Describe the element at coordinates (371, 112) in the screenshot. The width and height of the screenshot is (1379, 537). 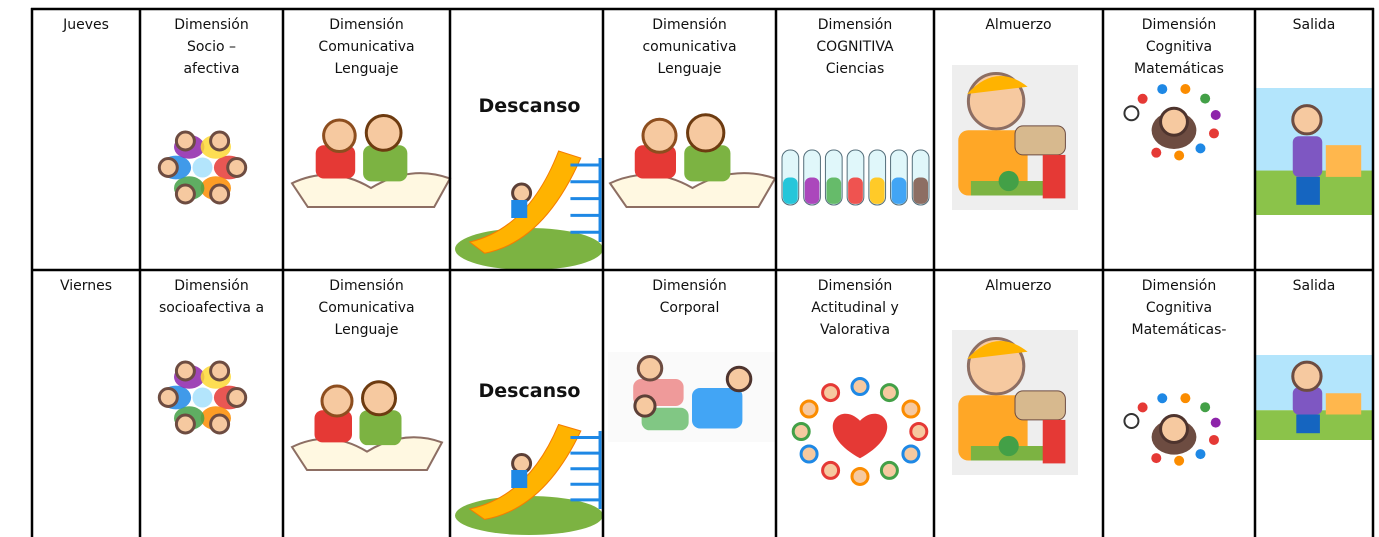
I see `cell: Dimensión Comunicativa Lenguaje` at that location.